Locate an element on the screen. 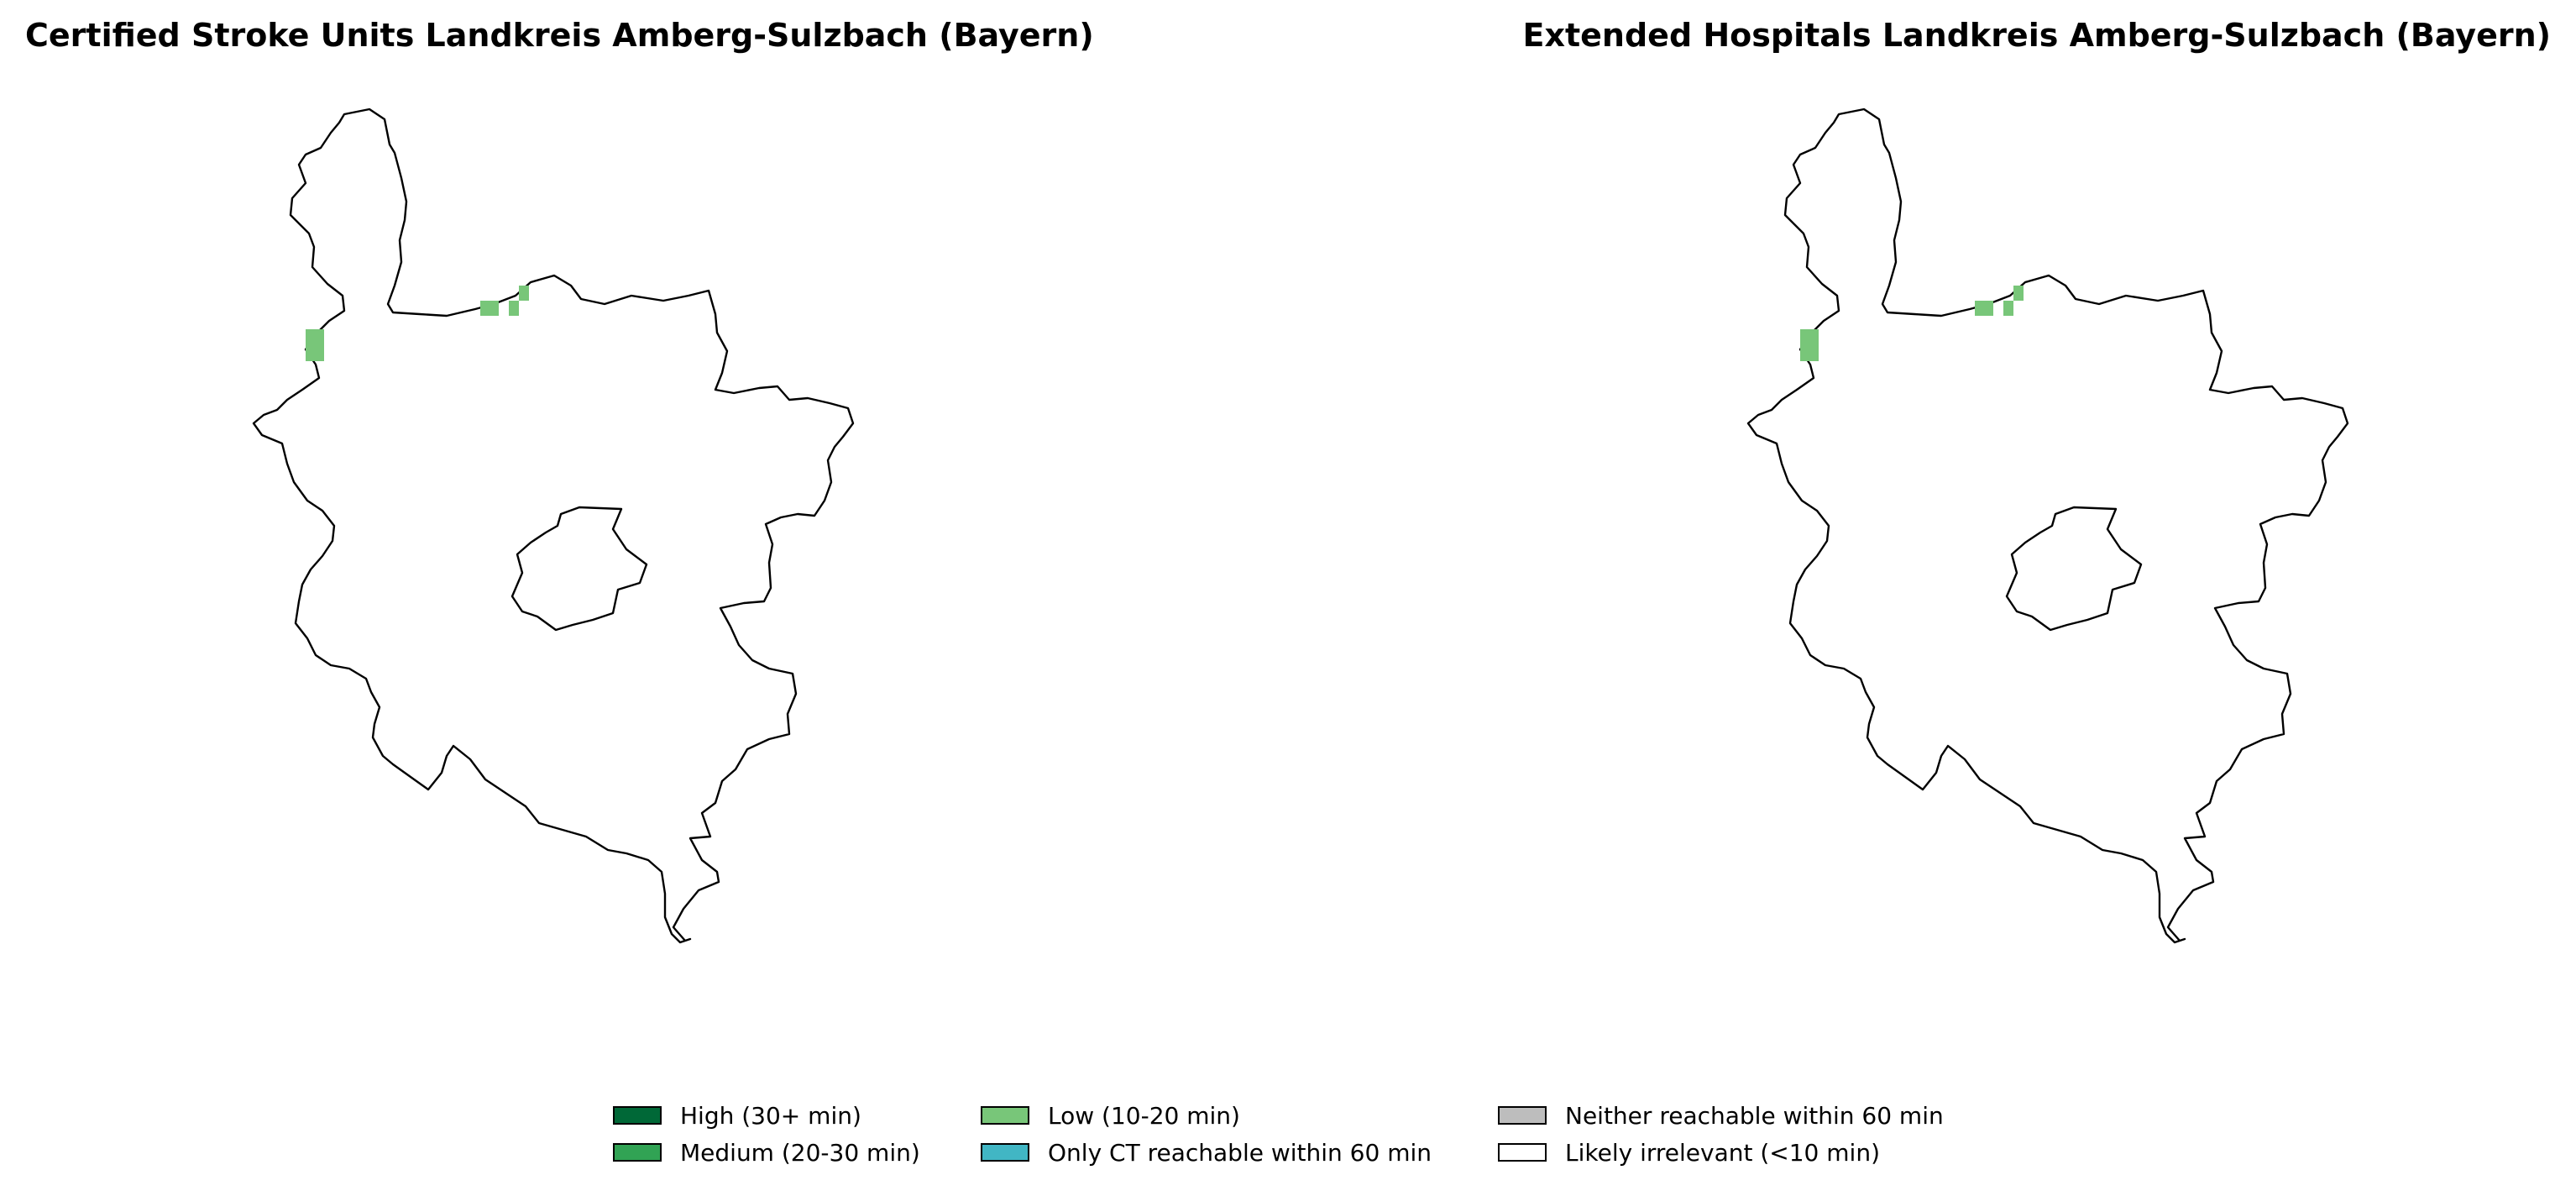  legend-item-medium: Medium (20-30 min) is located at coordinates (767, 1152).